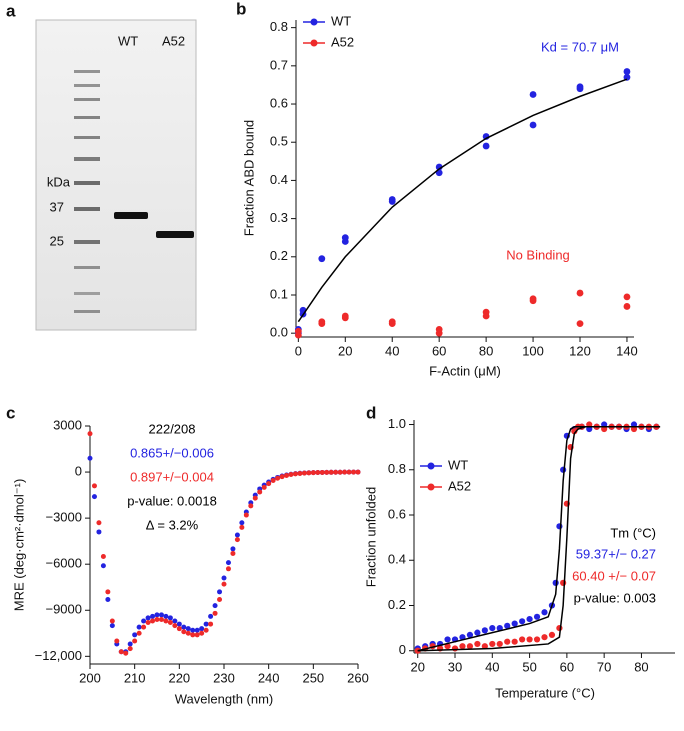 The image size is (684, 731). Describe the element at coordinates (615, 597) in the screenshot. I see `annotation: p-value: 0.003` at that location.